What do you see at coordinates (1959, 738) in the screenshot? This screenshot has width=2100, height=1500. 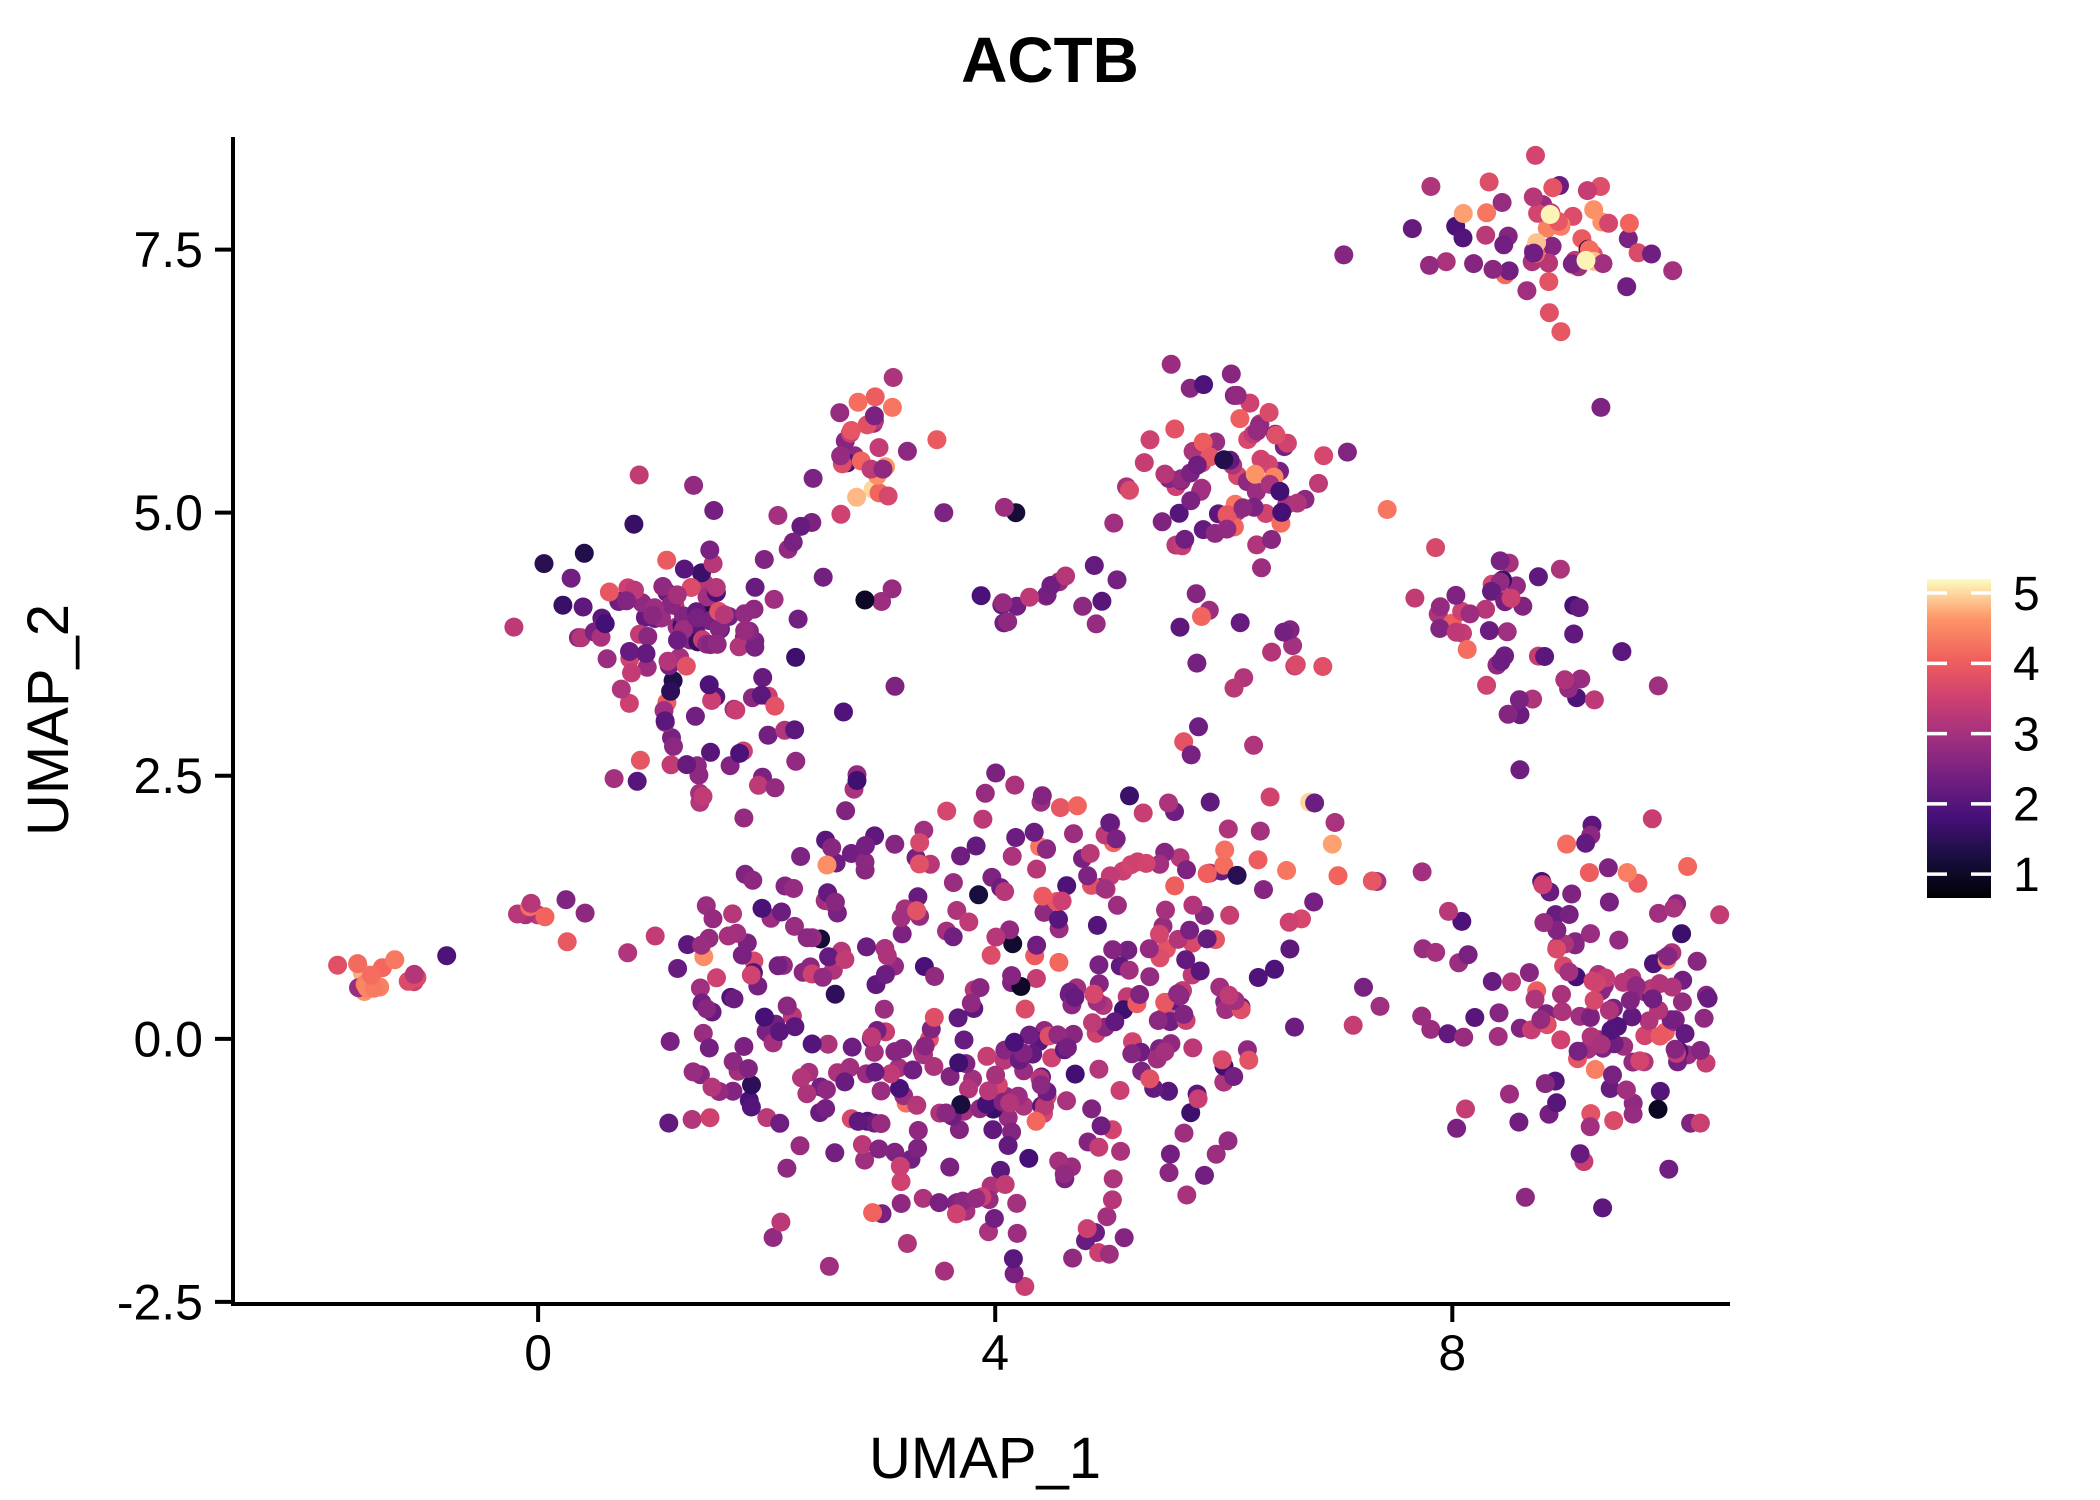 I see `colorbar-gradient` at bounding box center [1959, 738].